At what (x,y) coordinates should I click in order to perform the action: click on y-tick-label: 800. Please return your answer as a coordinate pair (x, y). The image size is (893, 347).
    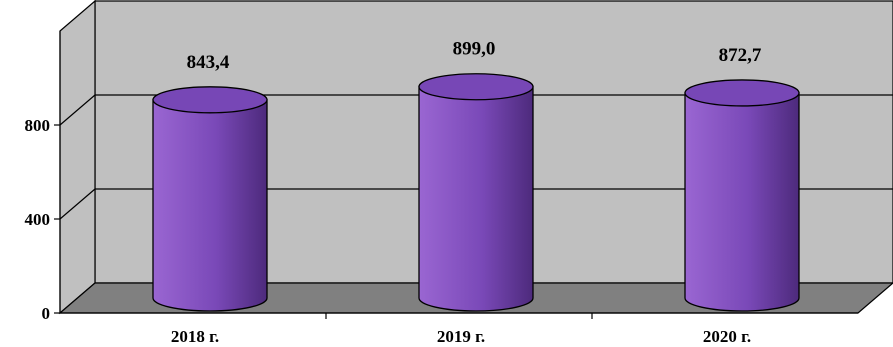
    Looking at the image, I should click on (38, 125).